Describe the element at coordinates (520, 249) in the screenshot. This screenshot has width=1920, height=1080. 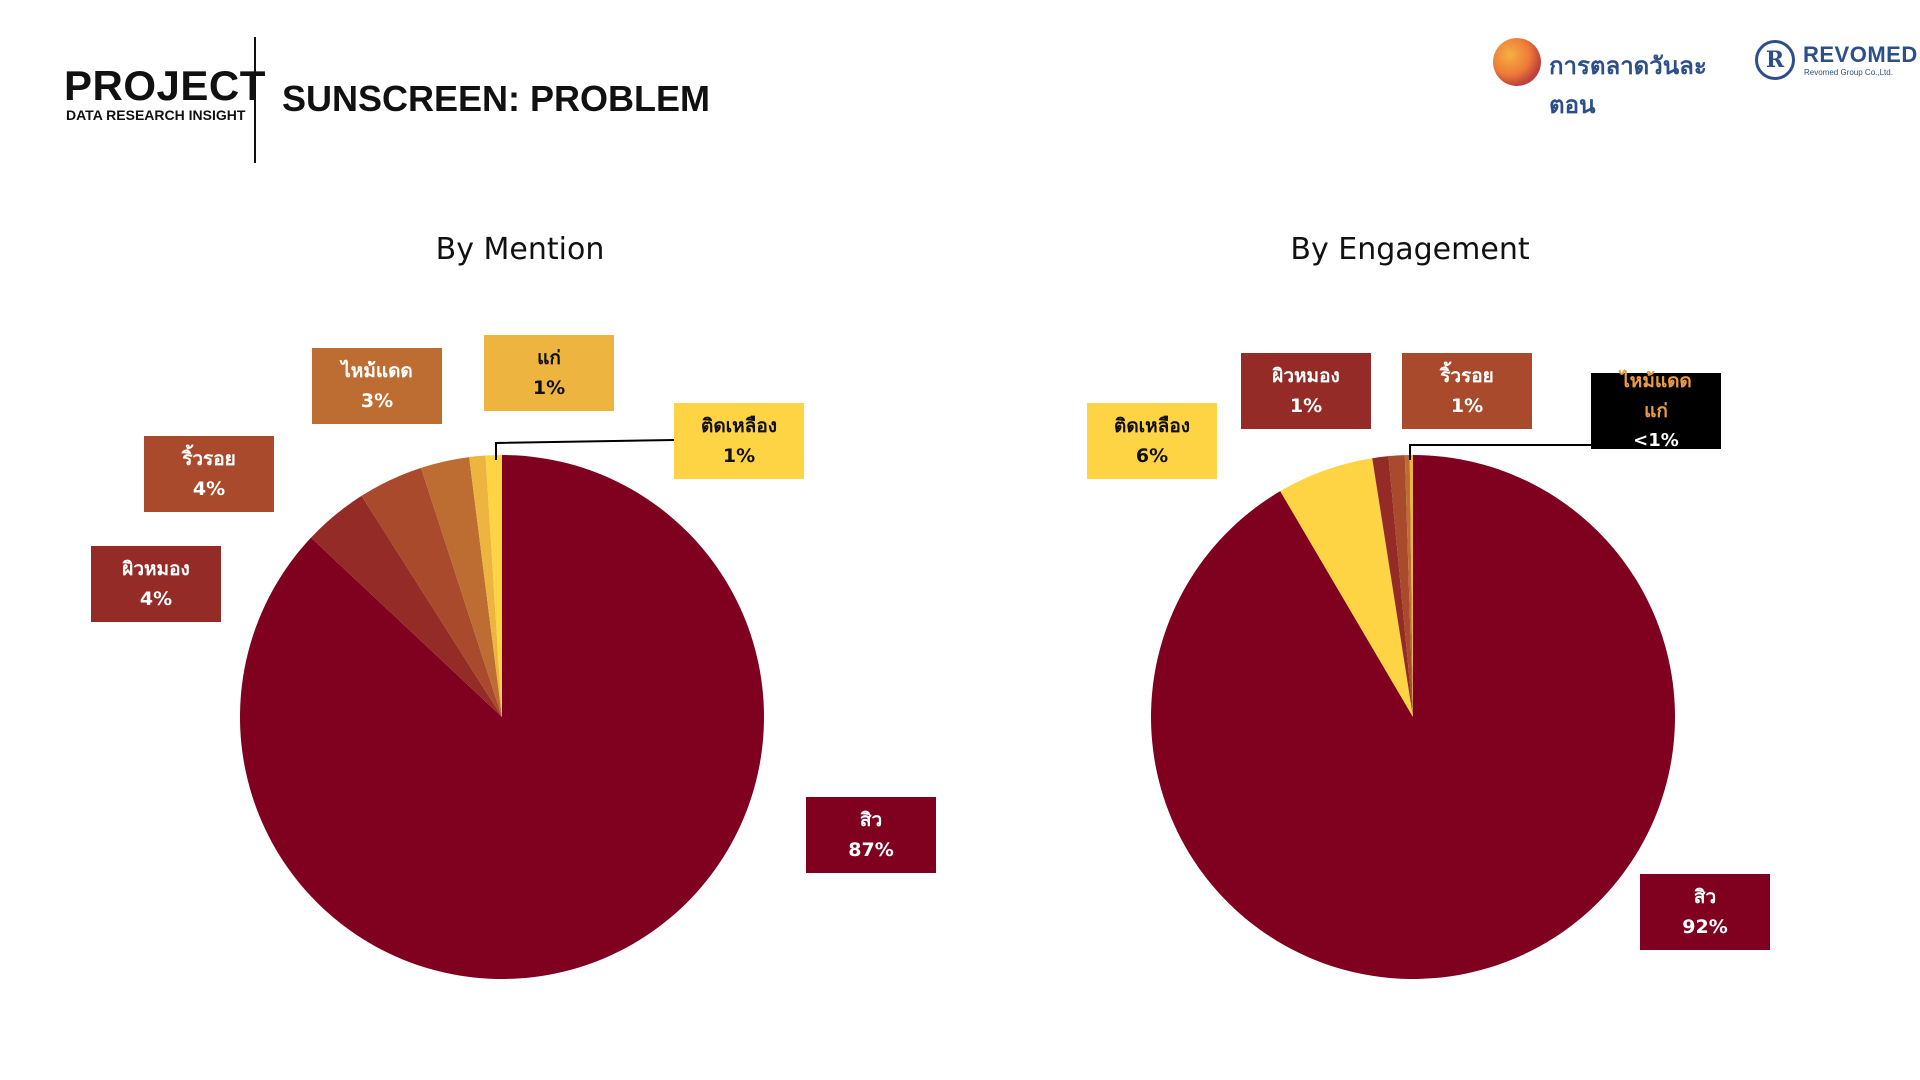
I see `chart-title-mention: By Mention` at that location.